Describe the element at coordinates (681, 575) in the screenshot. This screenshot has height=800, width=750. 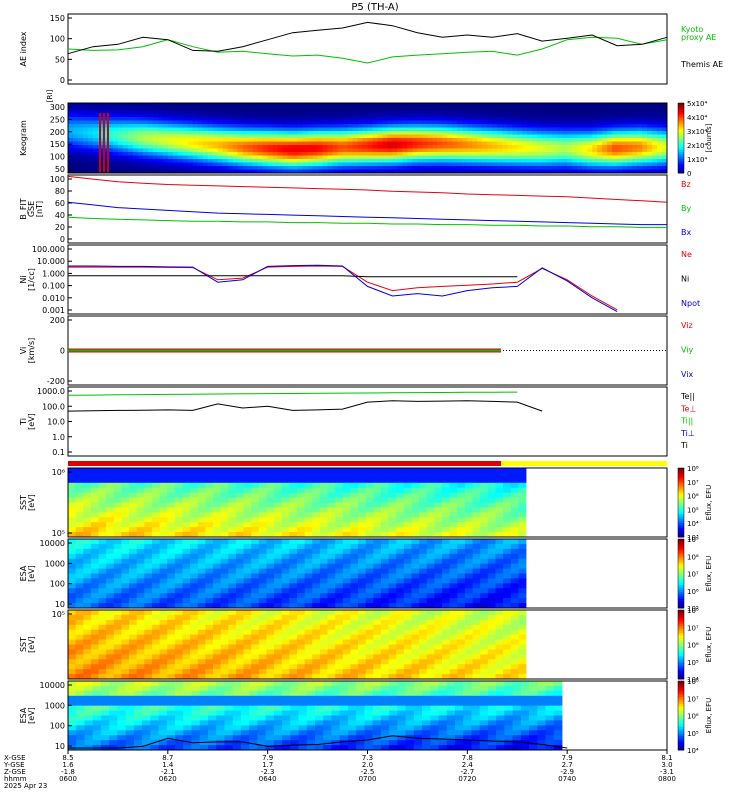
I see `esa-1-colorbar-cell` at that location.